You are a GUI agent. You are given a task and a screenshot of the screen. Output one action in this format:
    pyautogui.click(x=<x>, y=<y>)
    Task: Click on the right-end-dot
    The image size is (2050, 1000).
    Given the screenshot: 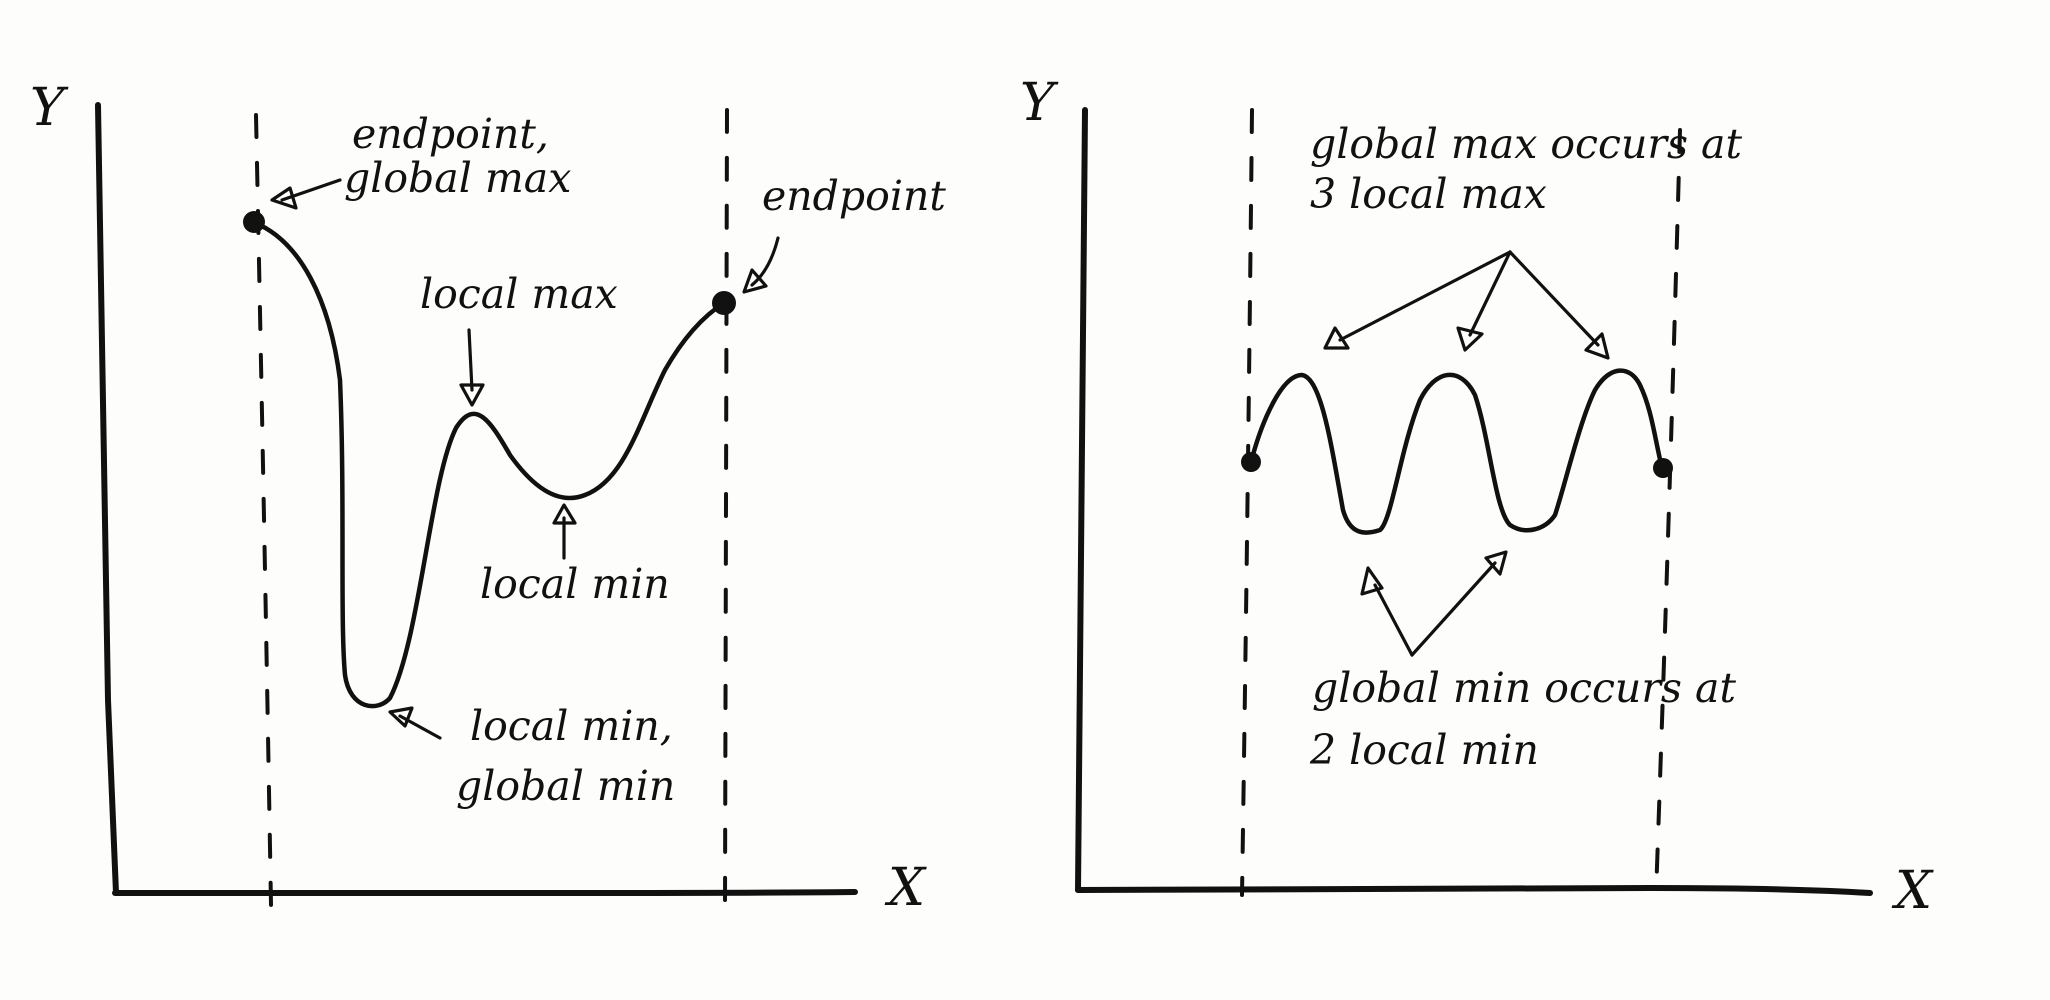 What is the action you would take?
    pyautogui.click(x=1663, y=468)
    